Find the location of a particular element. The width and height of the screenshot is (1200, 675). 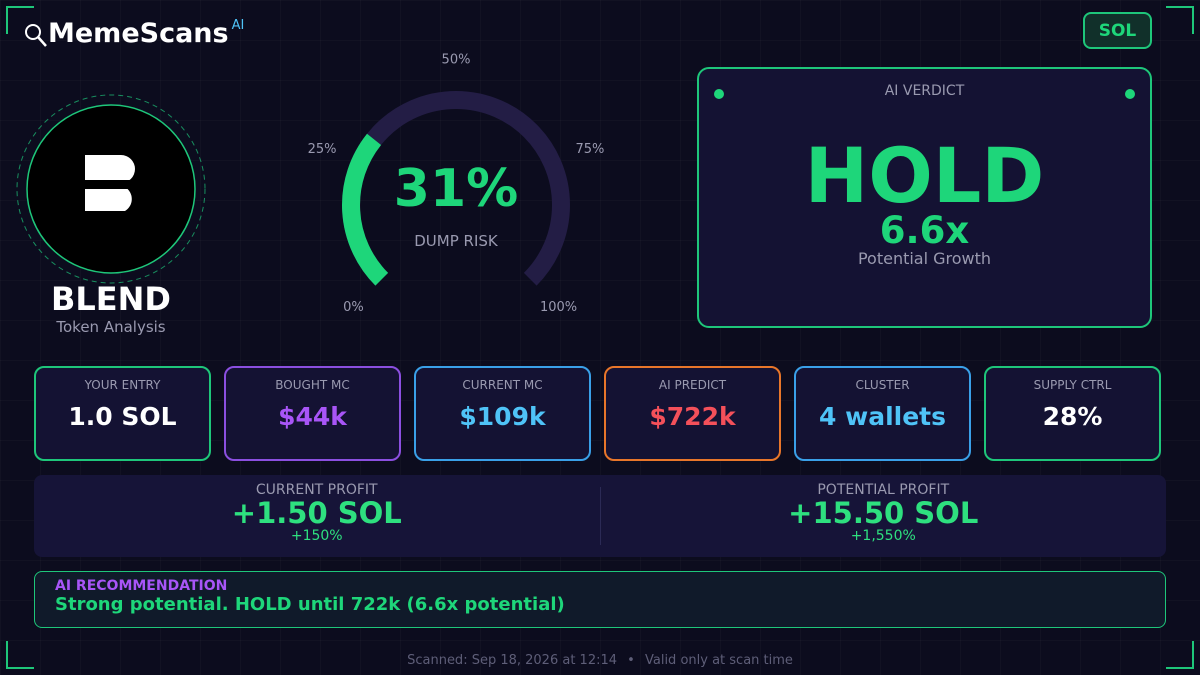

verdict-caption: Potential Growth is located at coordinates (924, 258).